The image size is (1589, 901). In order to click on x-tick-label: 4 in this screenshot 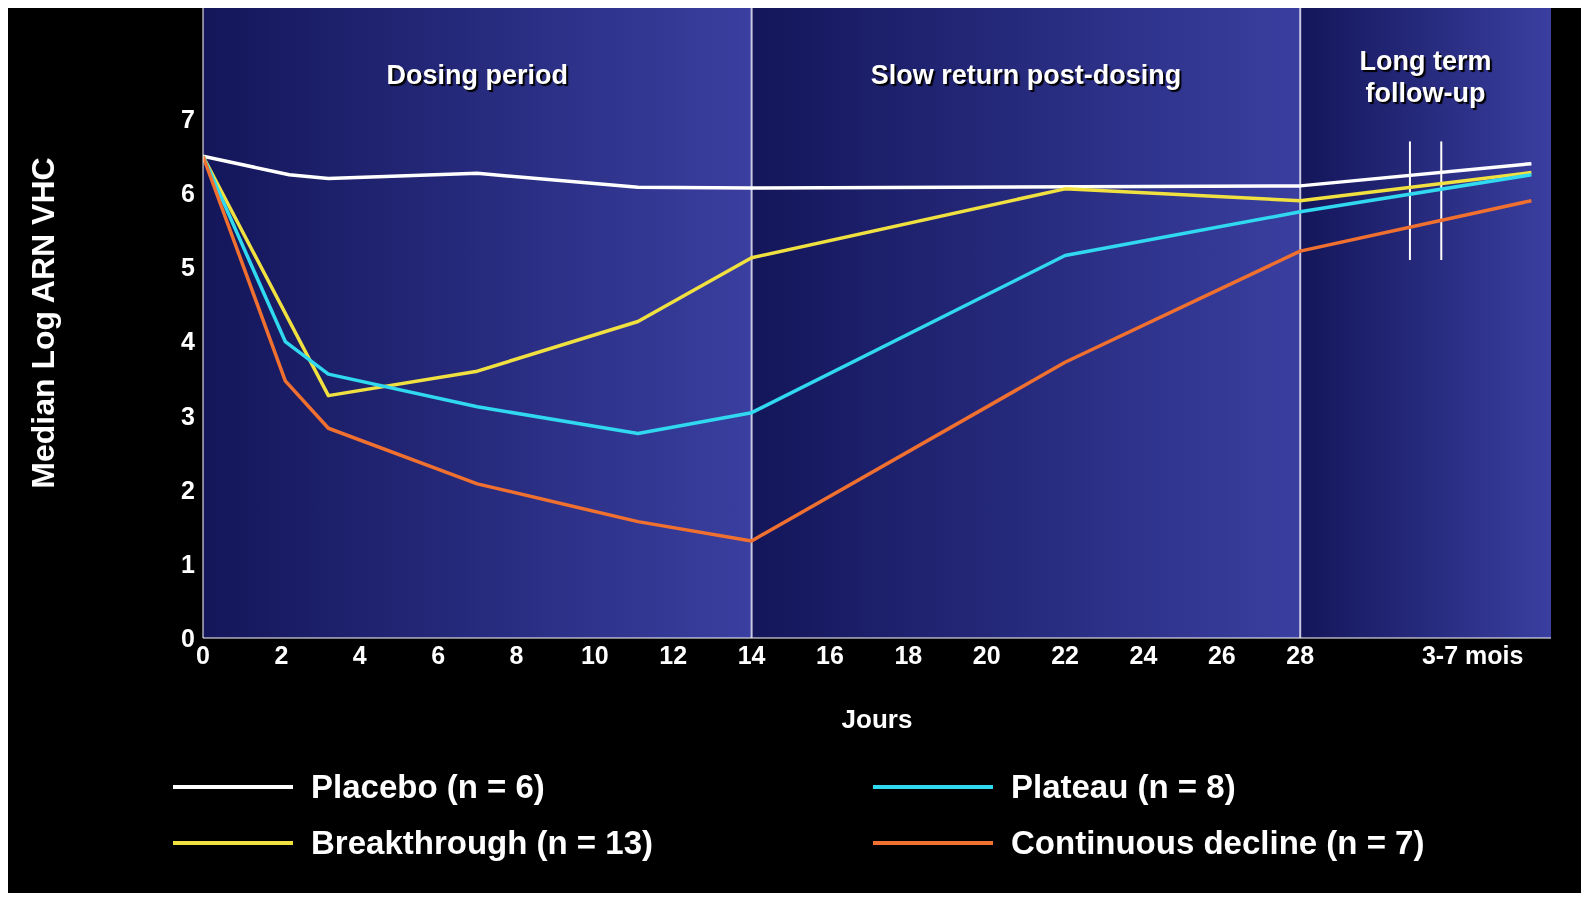, I will do `click(359, 654)`.